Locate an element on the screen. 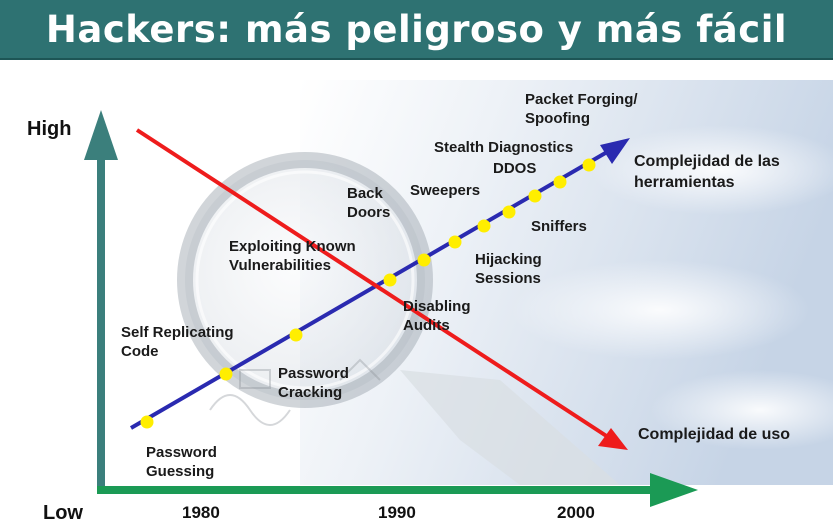 The height and width of the screenshot is (532, 833). marker-self-replicating-code is located at coordinates (226, 374).